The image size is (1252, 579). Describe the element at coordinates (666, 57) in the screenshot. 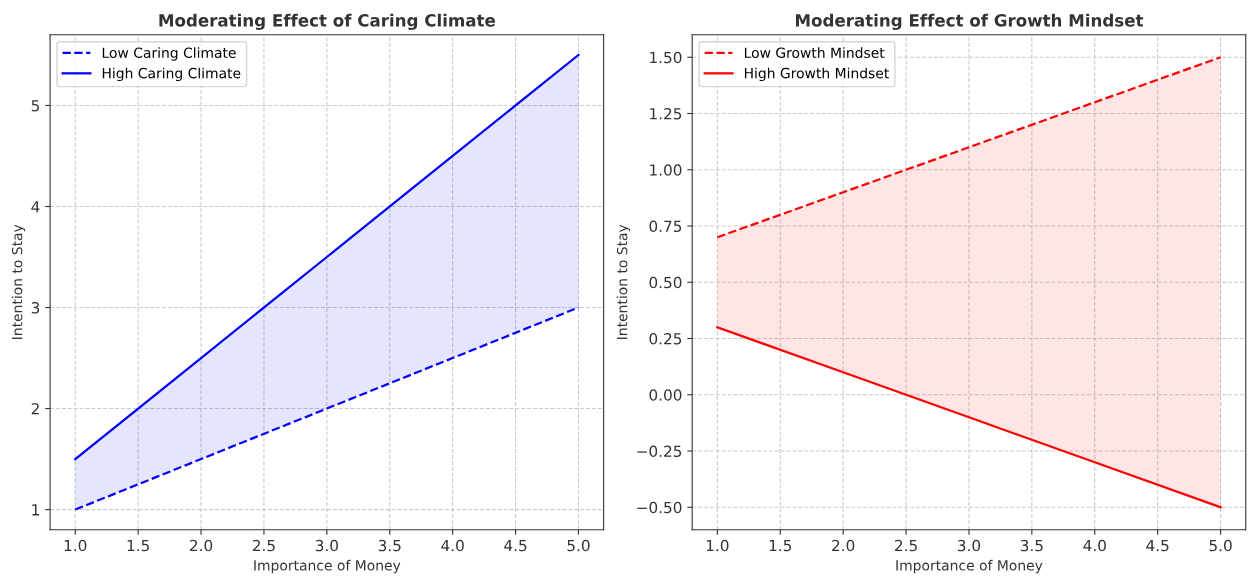

I see `y-tick-label: 1.50` at that location.